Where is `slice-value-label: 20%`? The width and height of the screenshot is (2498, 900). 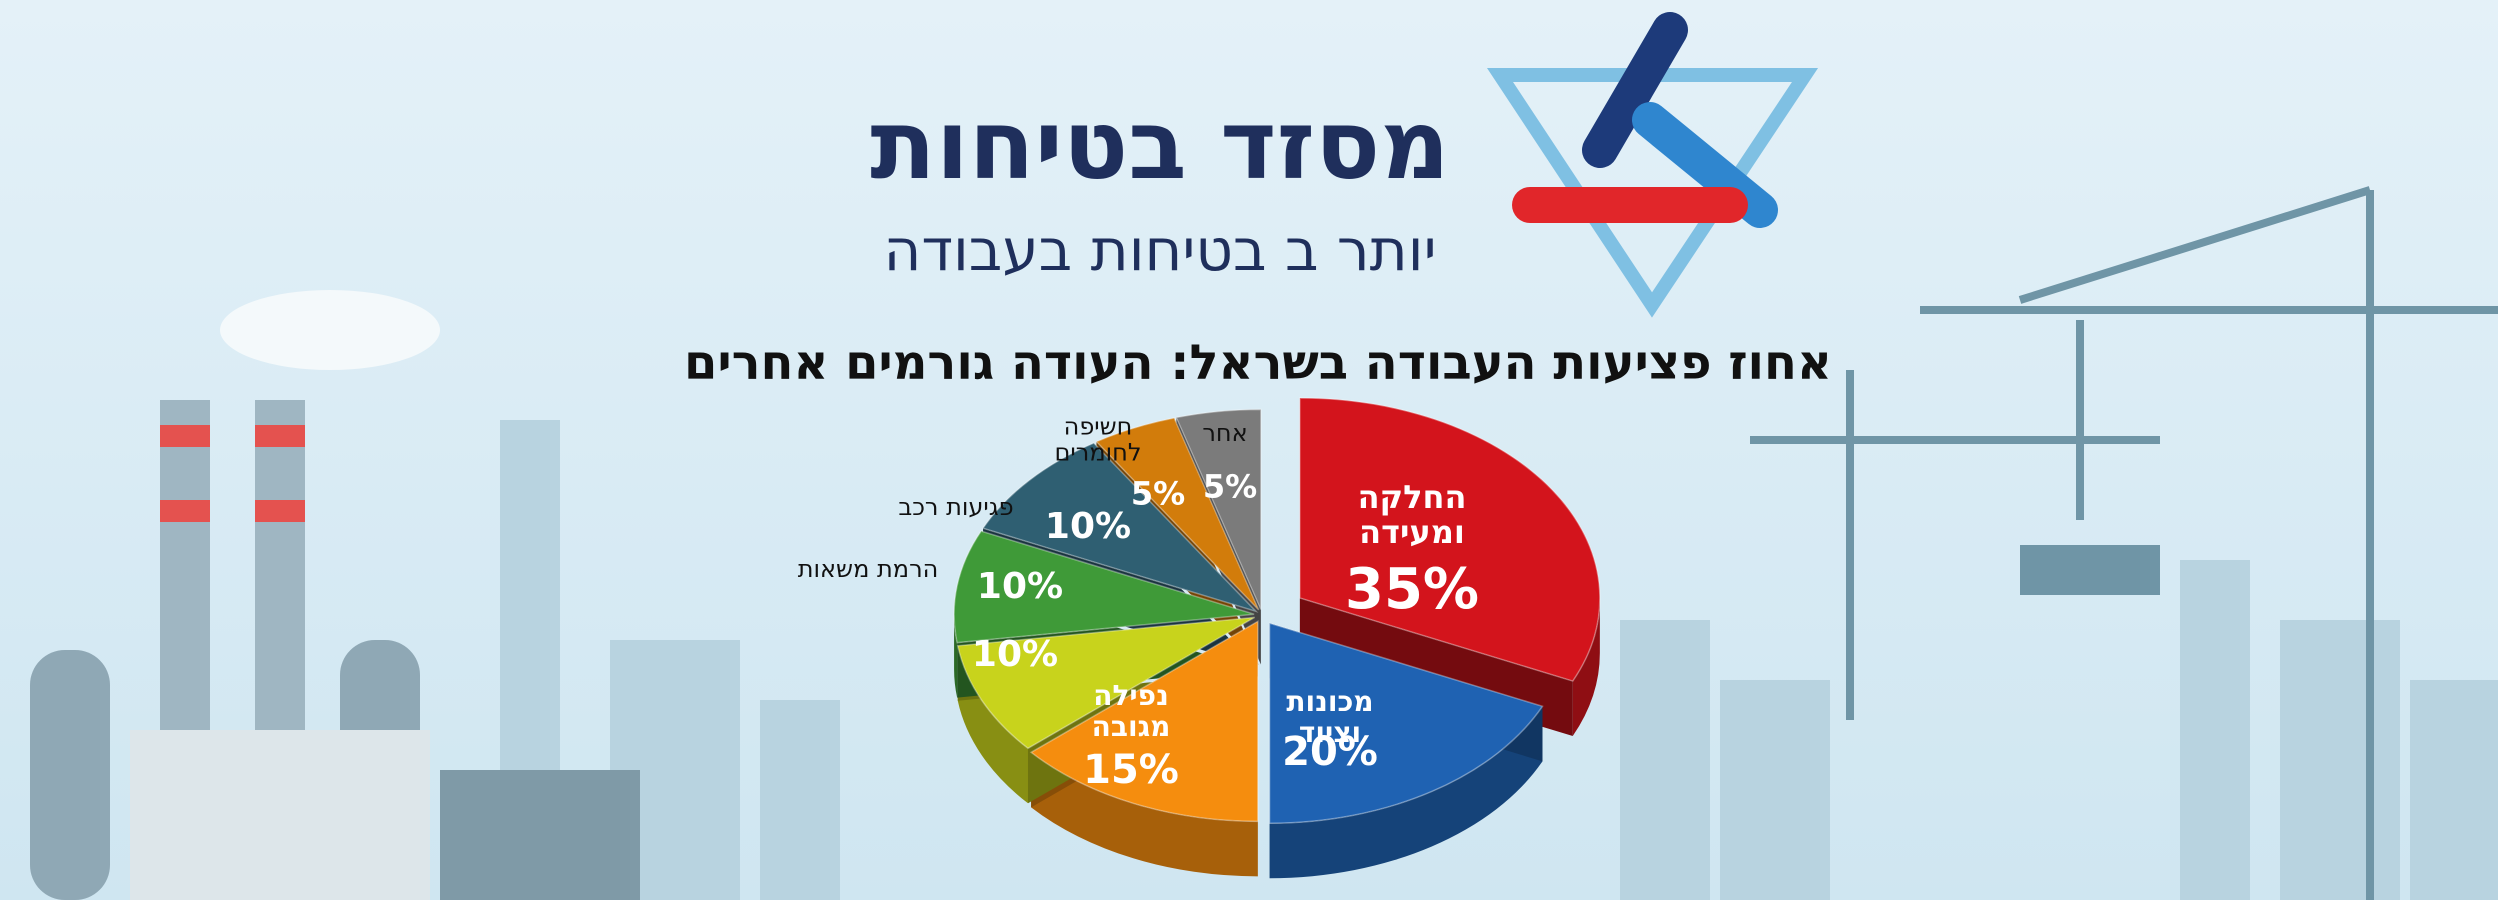
slice-value-label: 20% is located at coordinates (1330, 752).